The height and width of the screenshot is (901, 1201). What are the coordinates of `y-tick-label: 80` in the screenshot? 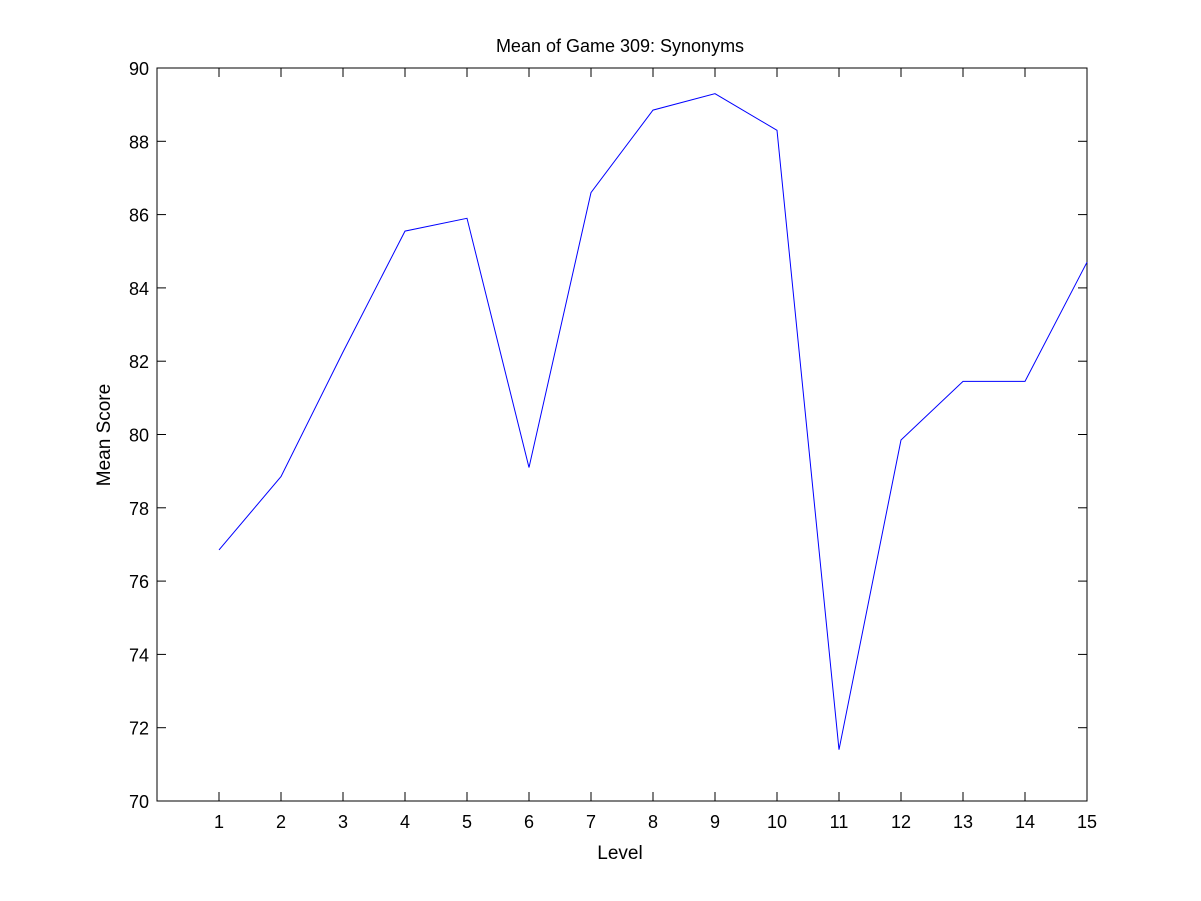 It's located at (139, 436).